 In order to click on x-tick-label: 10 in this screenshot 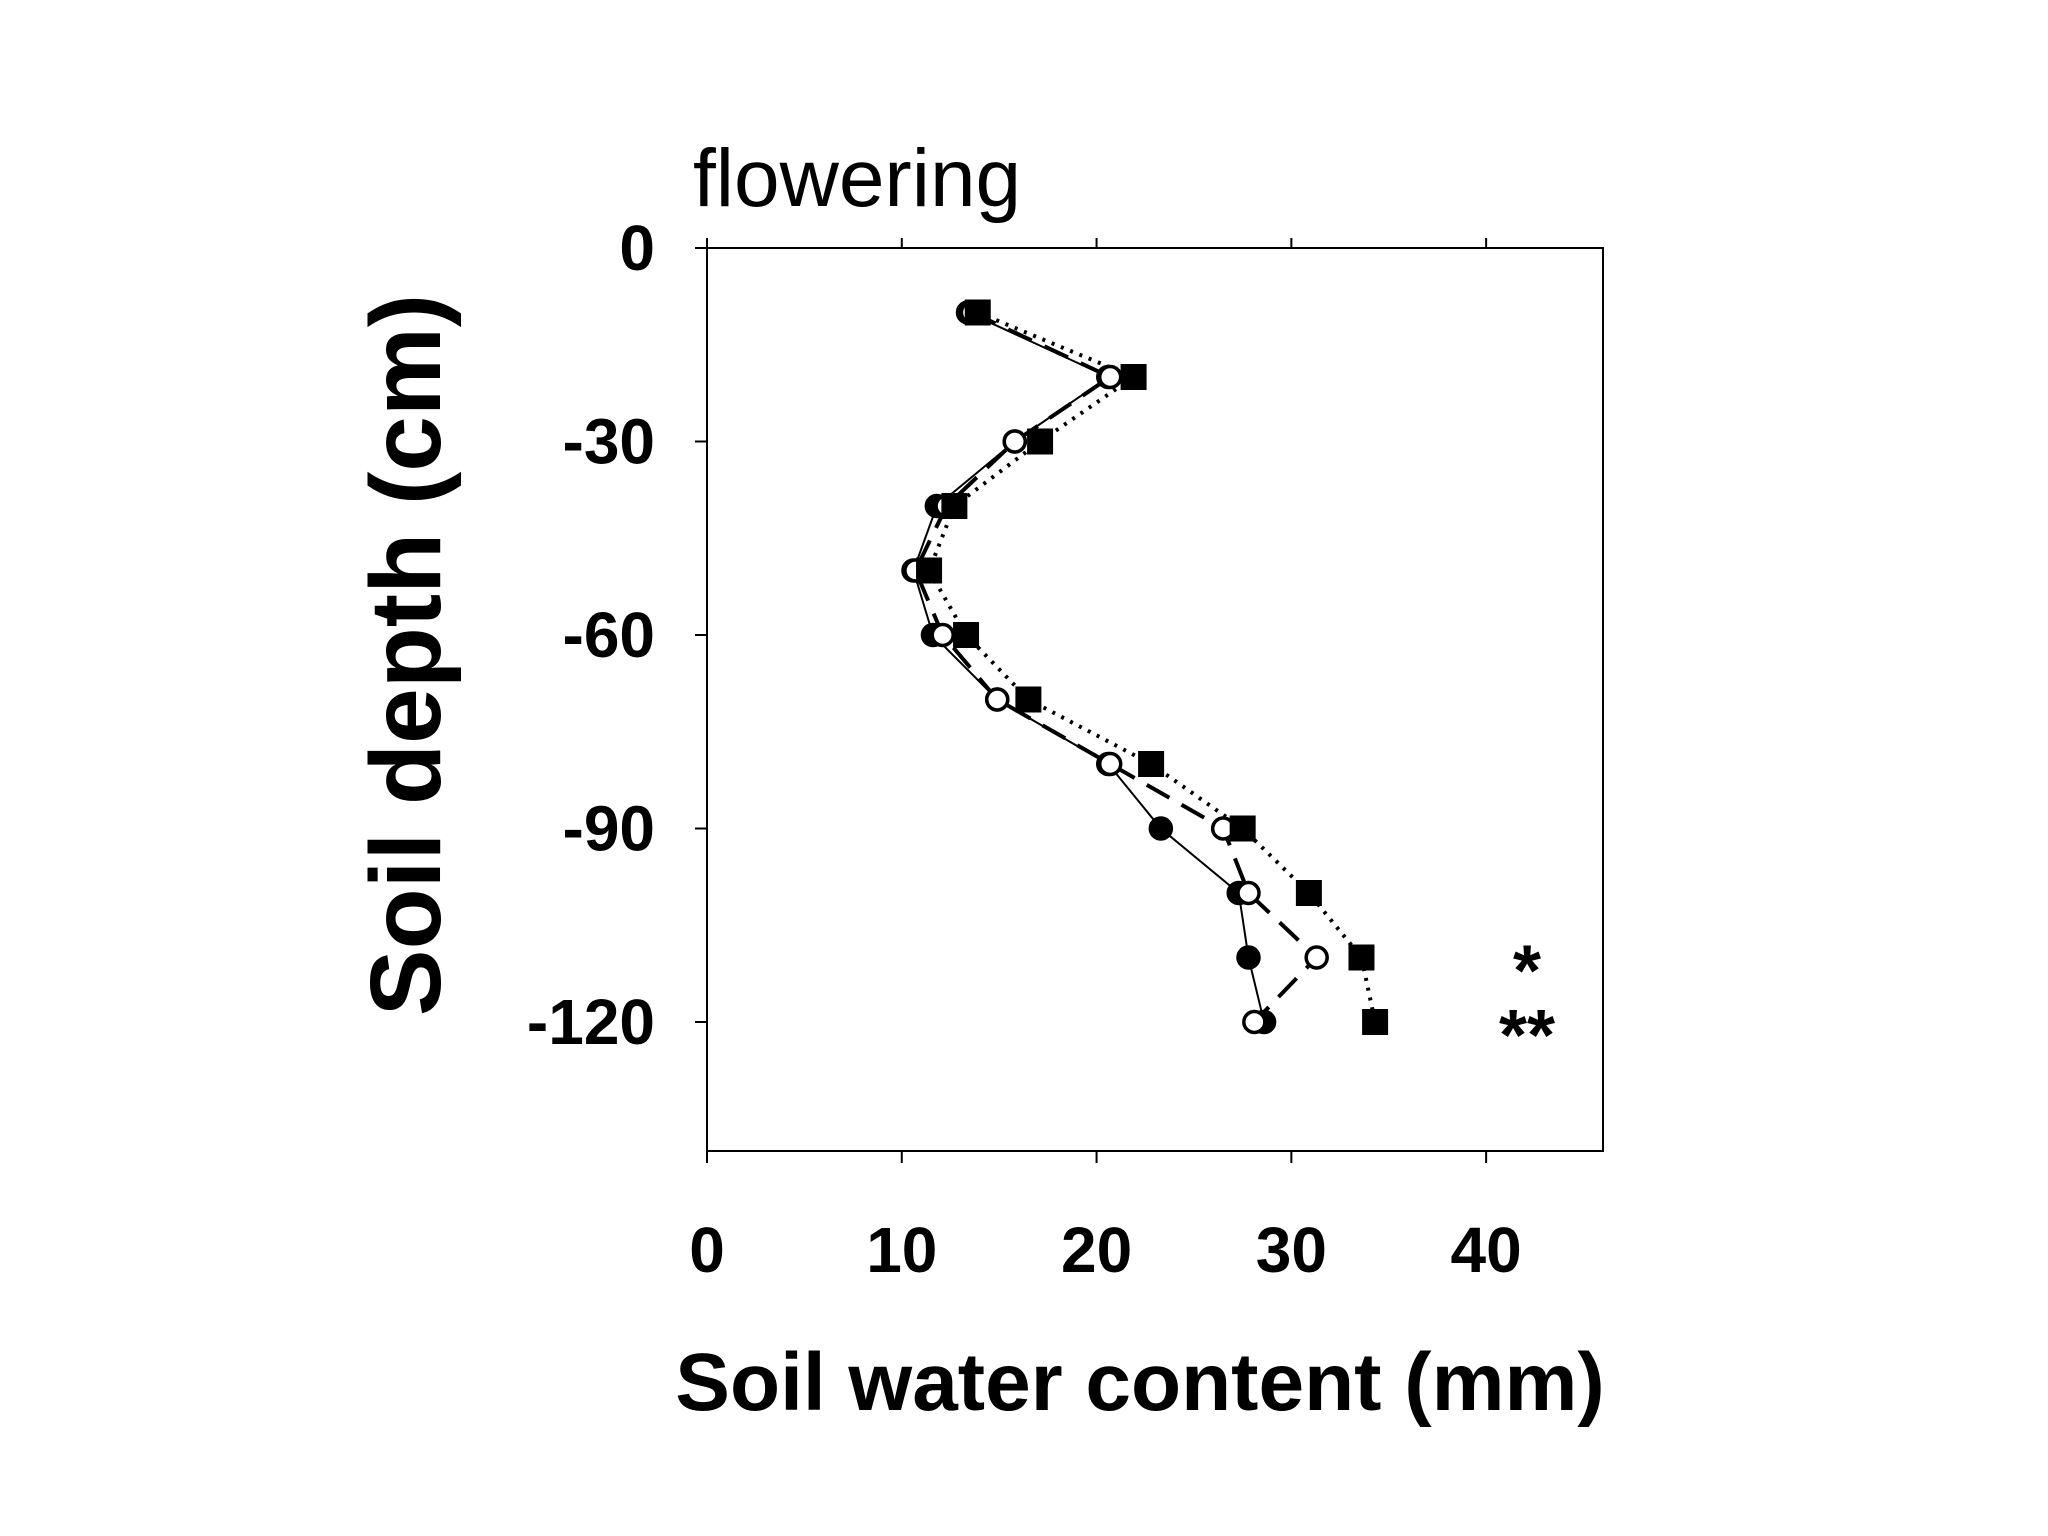, I will do `click(901, 1250)`.